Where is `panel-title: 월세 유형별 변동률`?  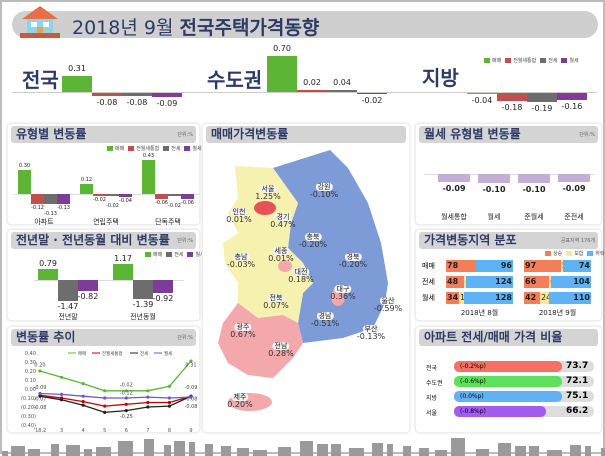
panel-title: 월세 유형별 변동률 is located at coordinates (508, 134).